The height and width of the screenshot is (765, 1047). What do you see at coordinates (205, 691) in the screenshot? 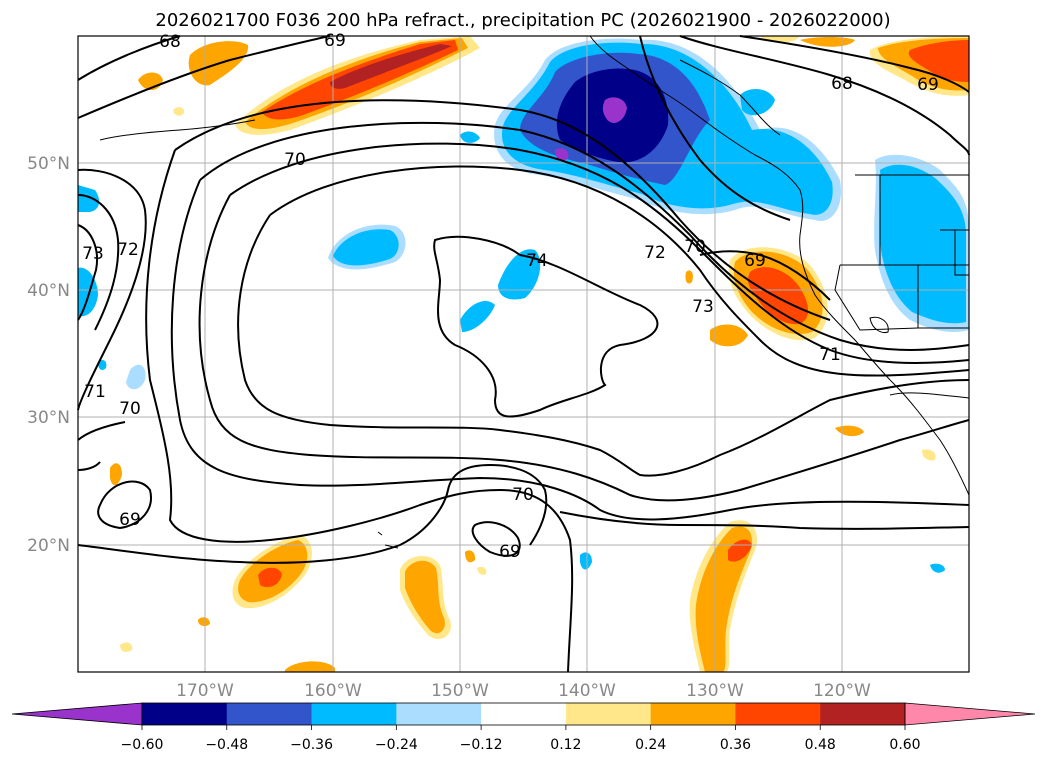
I see `lon-label-170w: 170°W` at bounding box center [205, 691].